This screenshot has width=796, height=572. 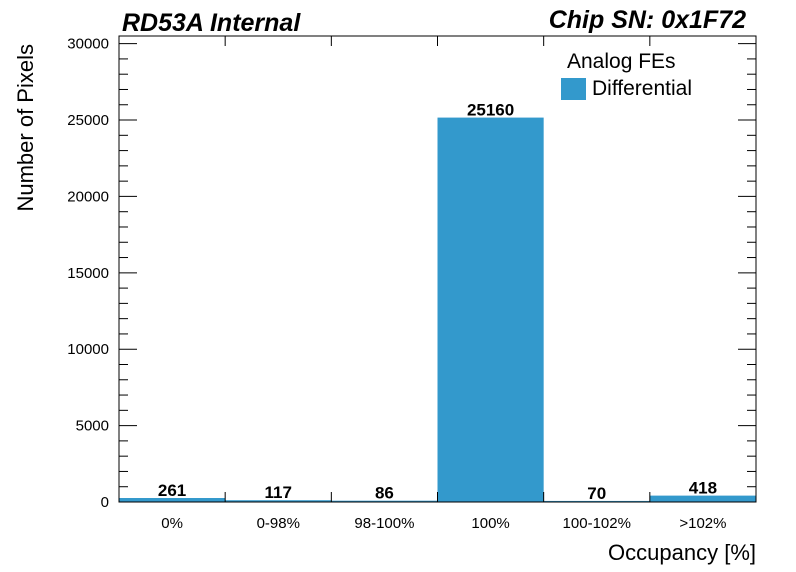 I want to click on y-tick-label-1: 5000, so click(x=92, y=426).